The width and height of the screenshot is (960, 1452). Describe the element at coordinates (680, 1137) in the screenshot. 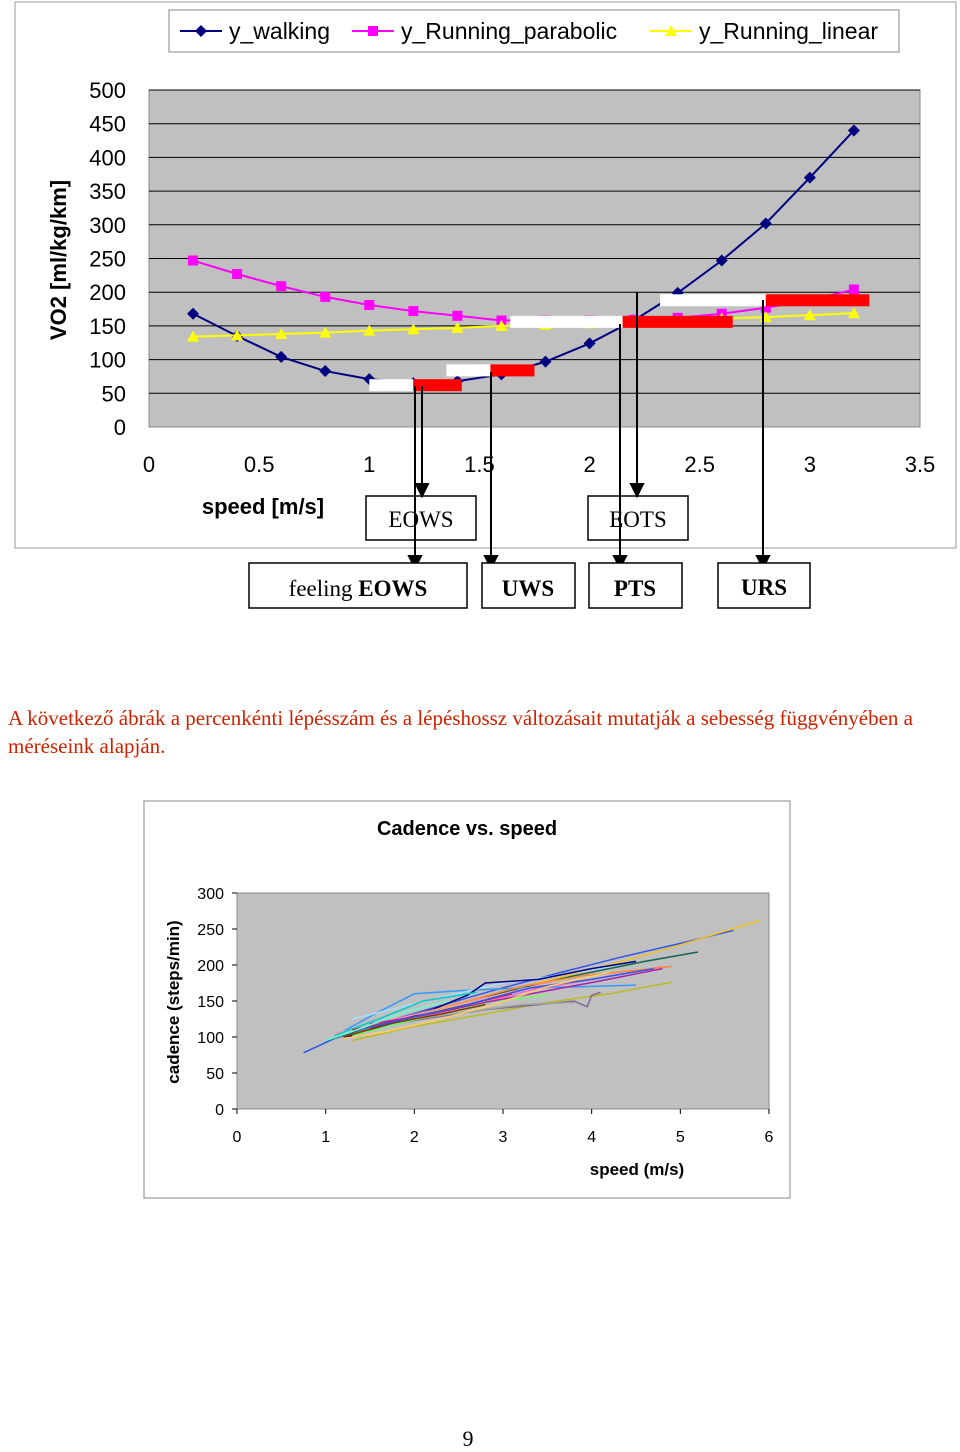

I see `cadence-x-tick-label: 5` at that location.